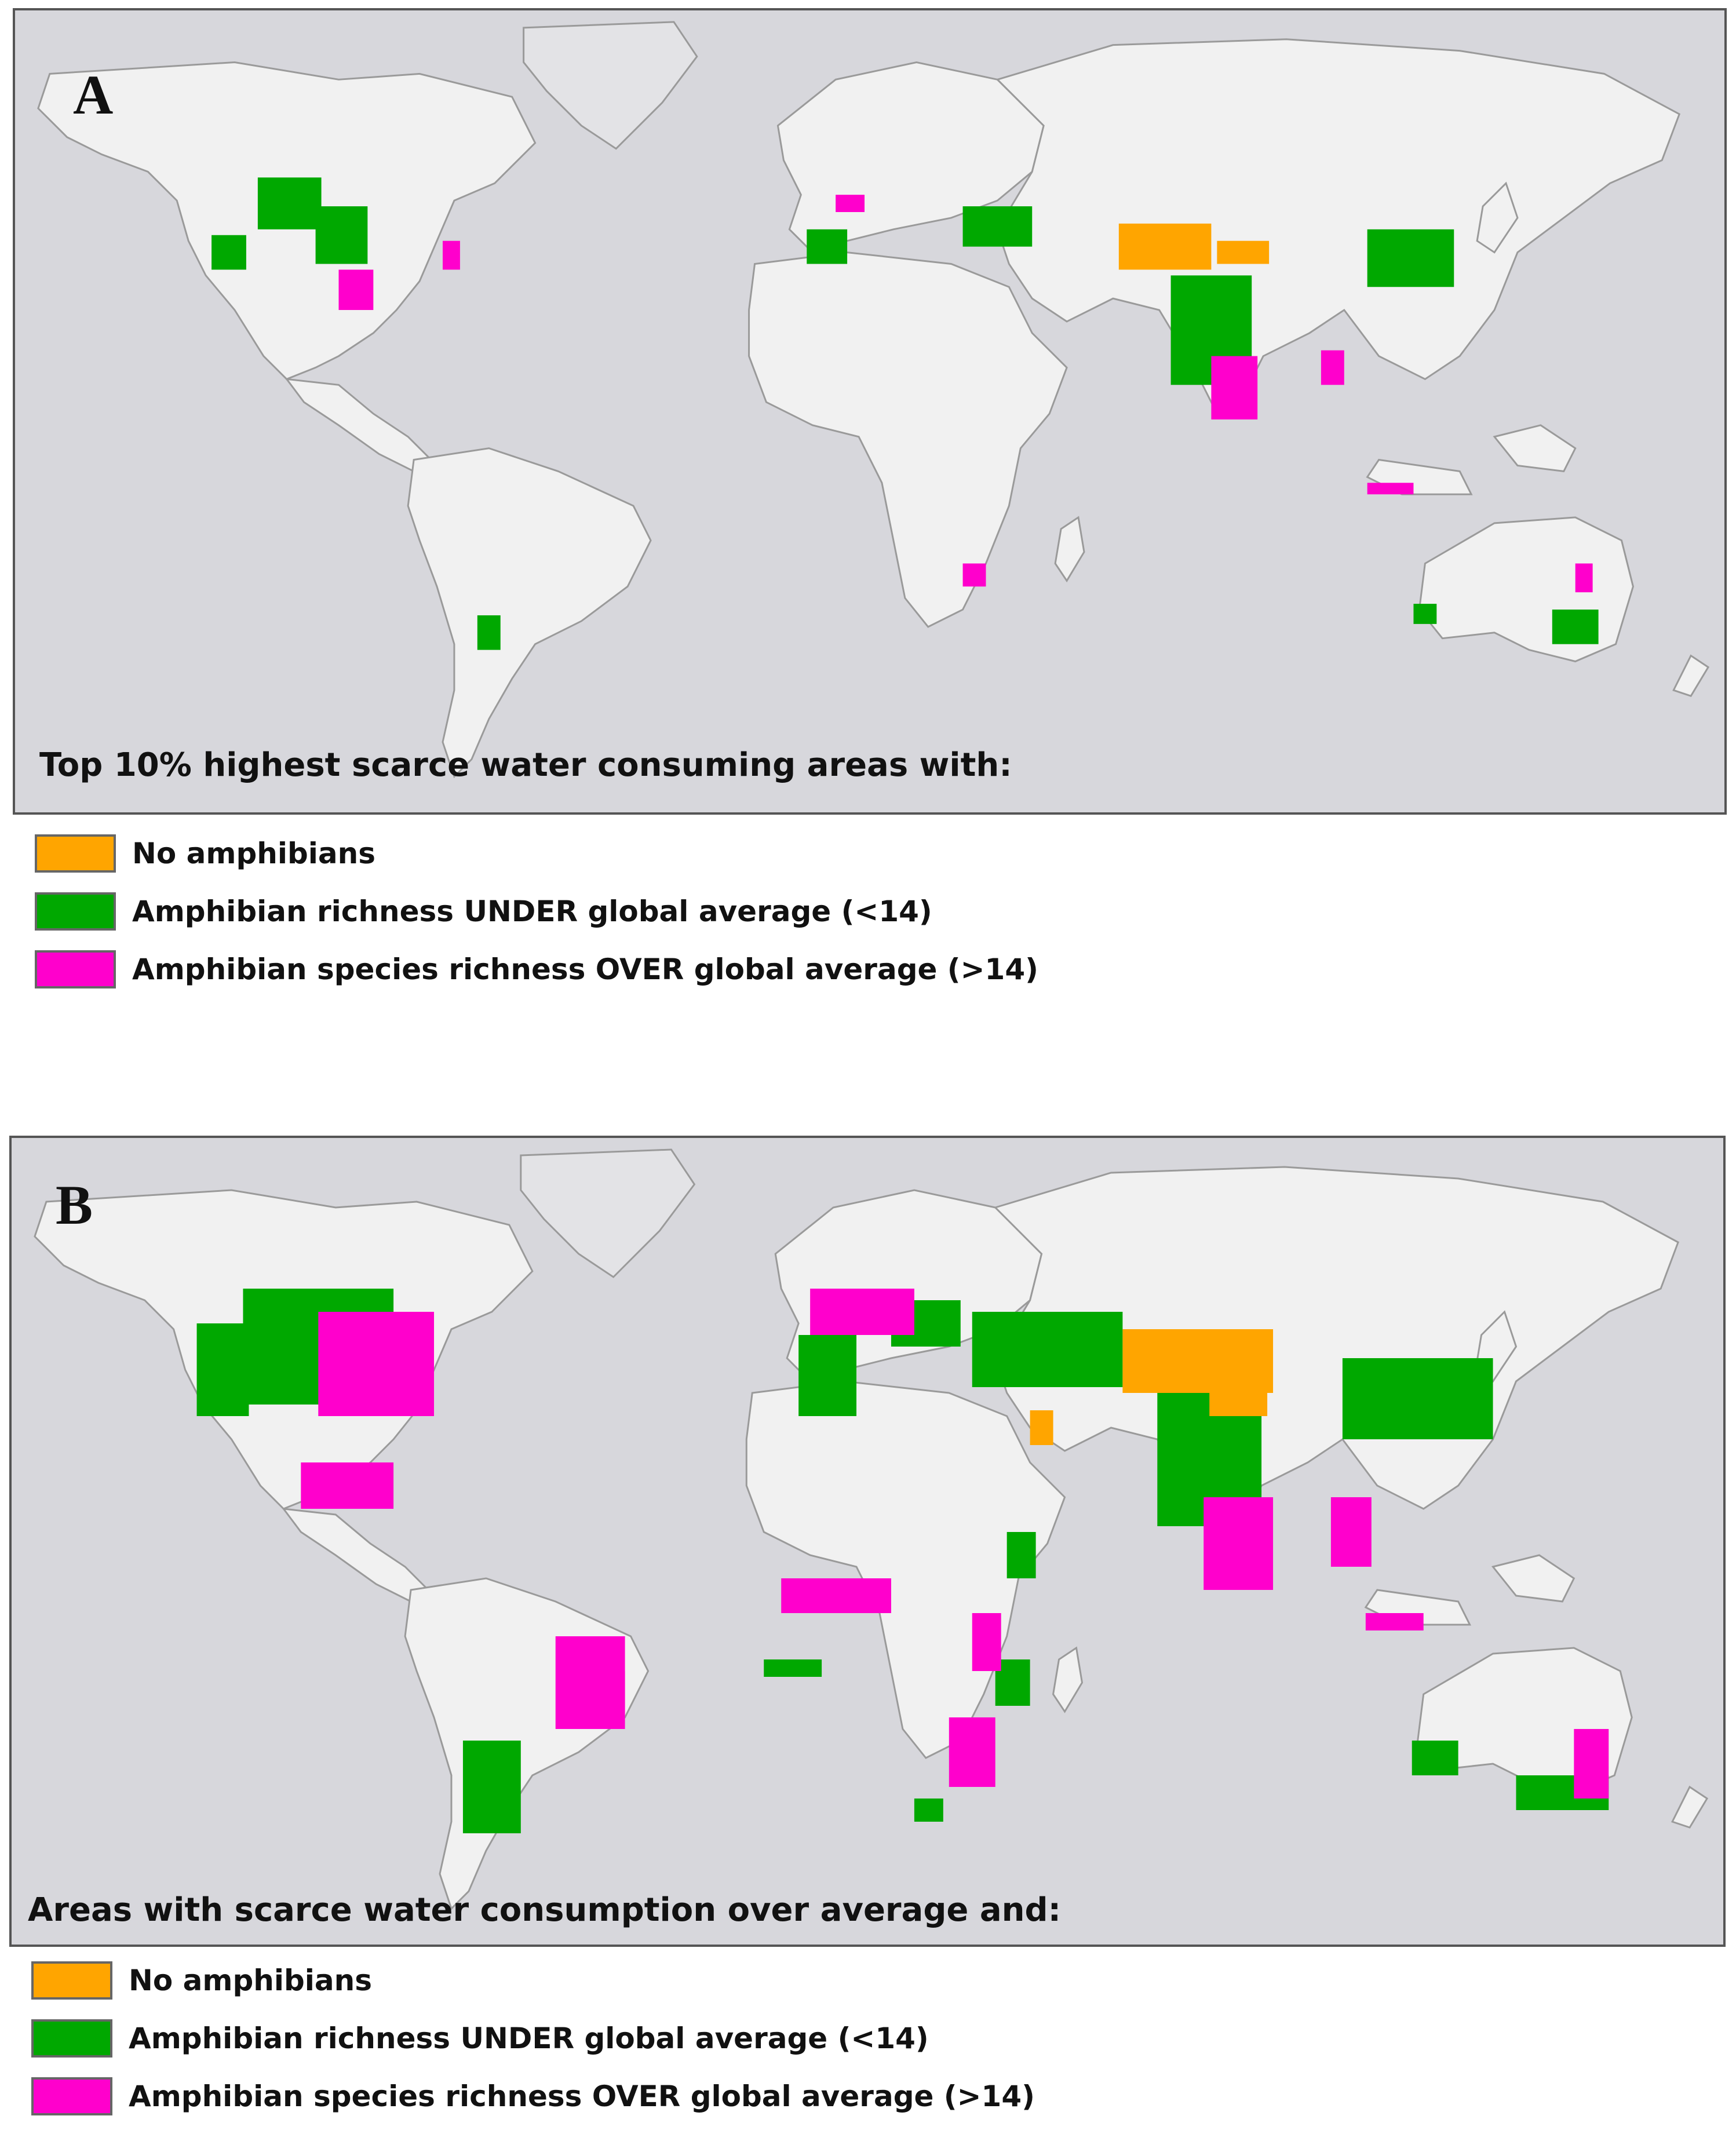 The width and height of the screenshot is (1736, 2134). I want to click on panel-label-a: A, so click(93, 95).